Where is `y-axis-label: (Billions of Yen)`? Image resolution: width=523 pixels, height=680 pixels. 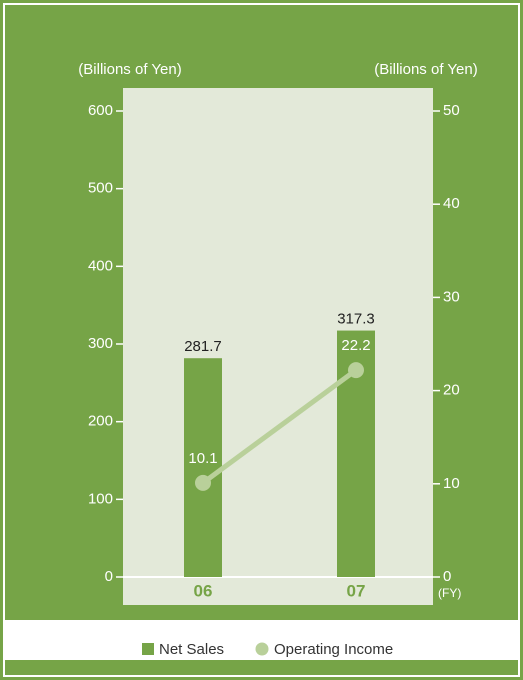
y-axis-label: (Billions of Yen) is located at coordinates (129, 69).